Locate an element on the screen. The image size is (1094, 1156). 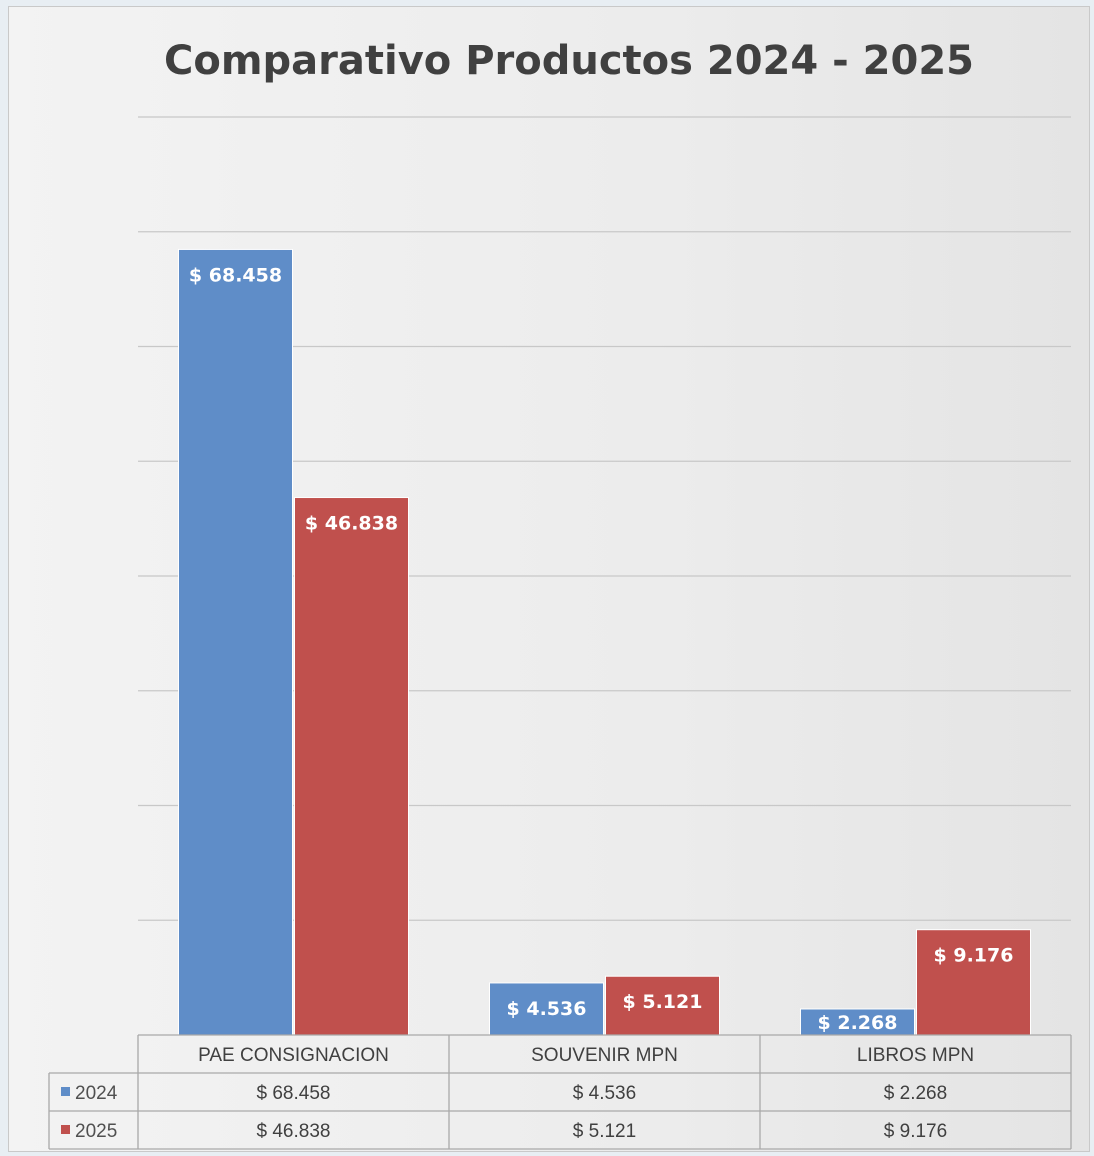
data-label-2024-2: $ 2.268 is located at coordinates (858, 1023).